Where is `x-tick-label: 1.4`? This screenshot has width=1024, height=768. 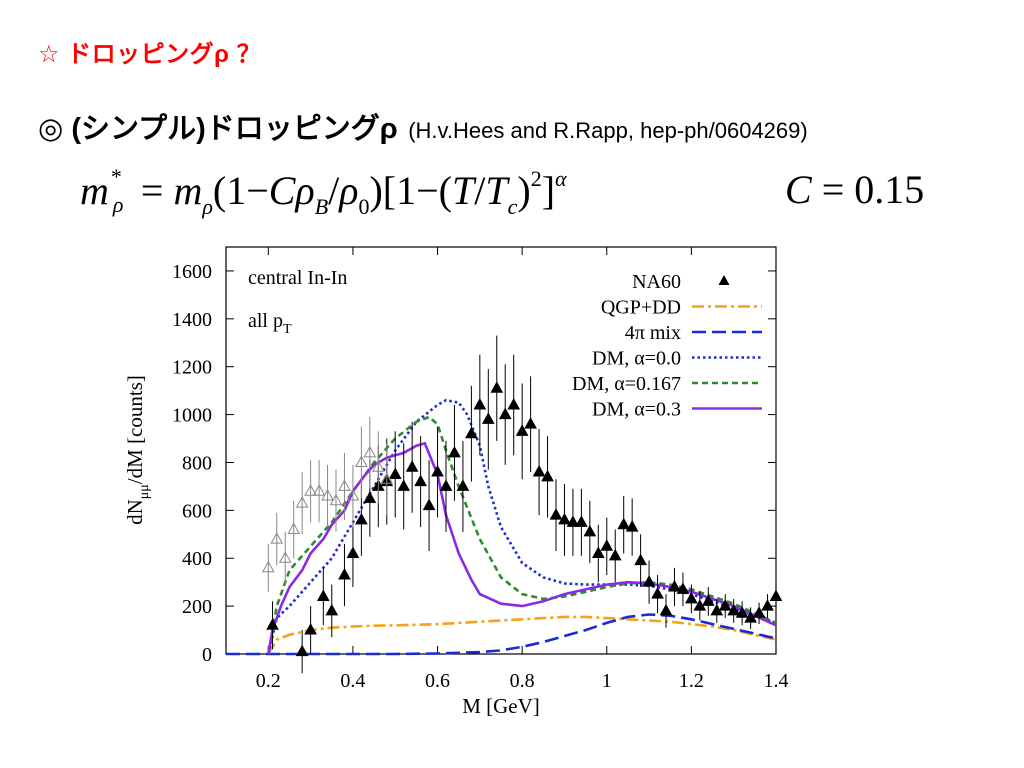
x-tick-label: 1.4 is located at coordinates (776, 681).